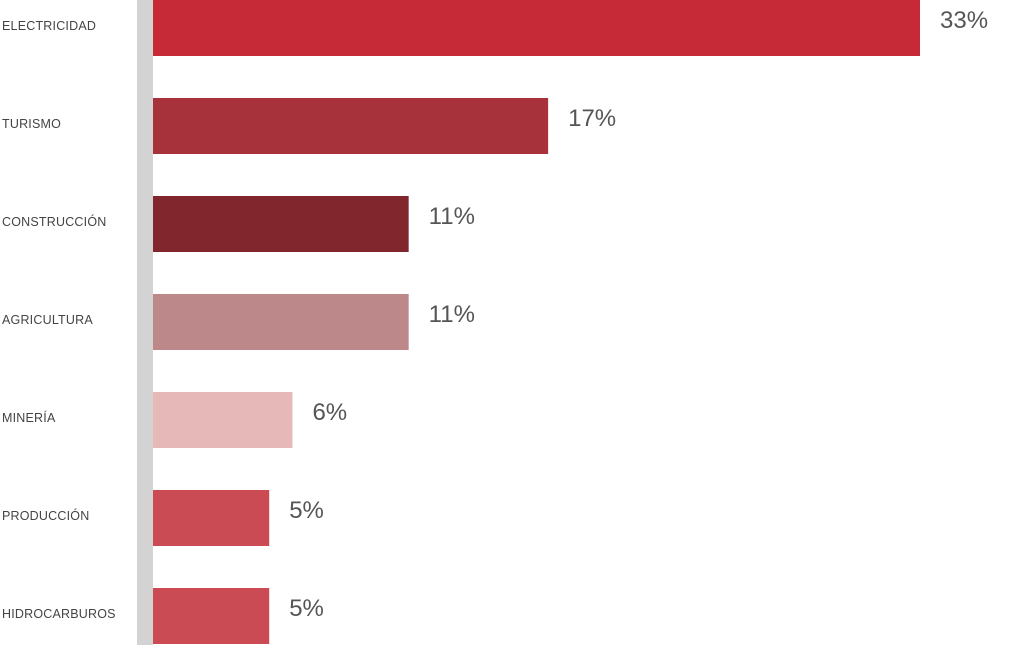 This screenshot has width=1013, height=645. I want to click on value-label: 17%, so click(592, 118).